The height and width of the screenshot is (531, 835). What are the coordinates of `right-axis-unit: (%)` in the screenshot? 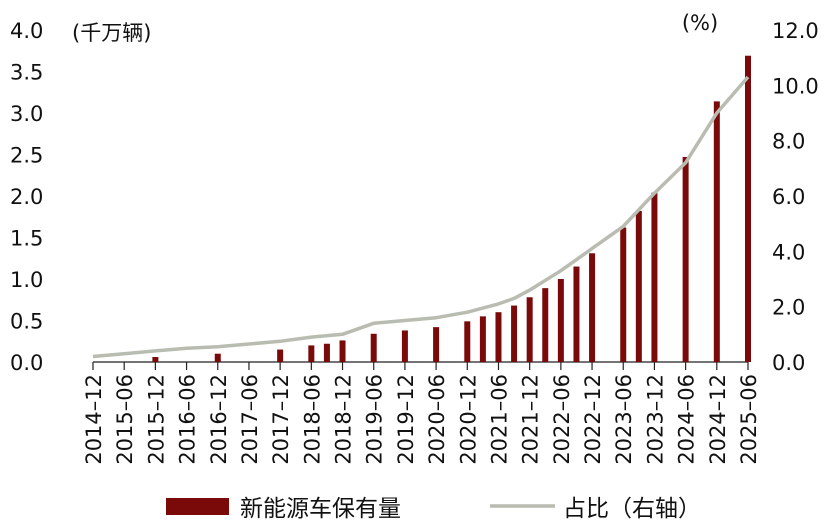 It's located at (700, 23).